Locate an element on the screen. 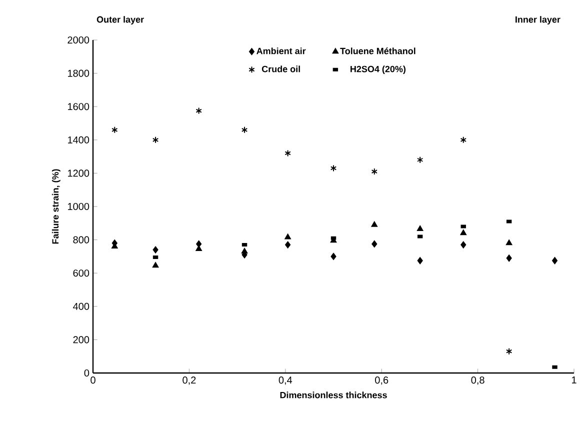  y-tick-label: 200 is located at coordinates (81, 340).